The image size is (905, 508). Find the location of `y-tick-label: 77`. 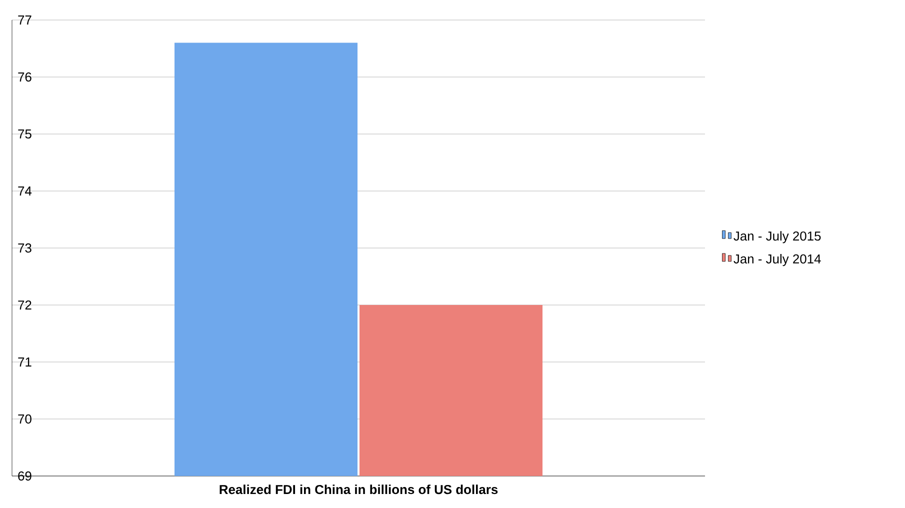

y-tick-label: 77 is located at coordinates (25, 20).